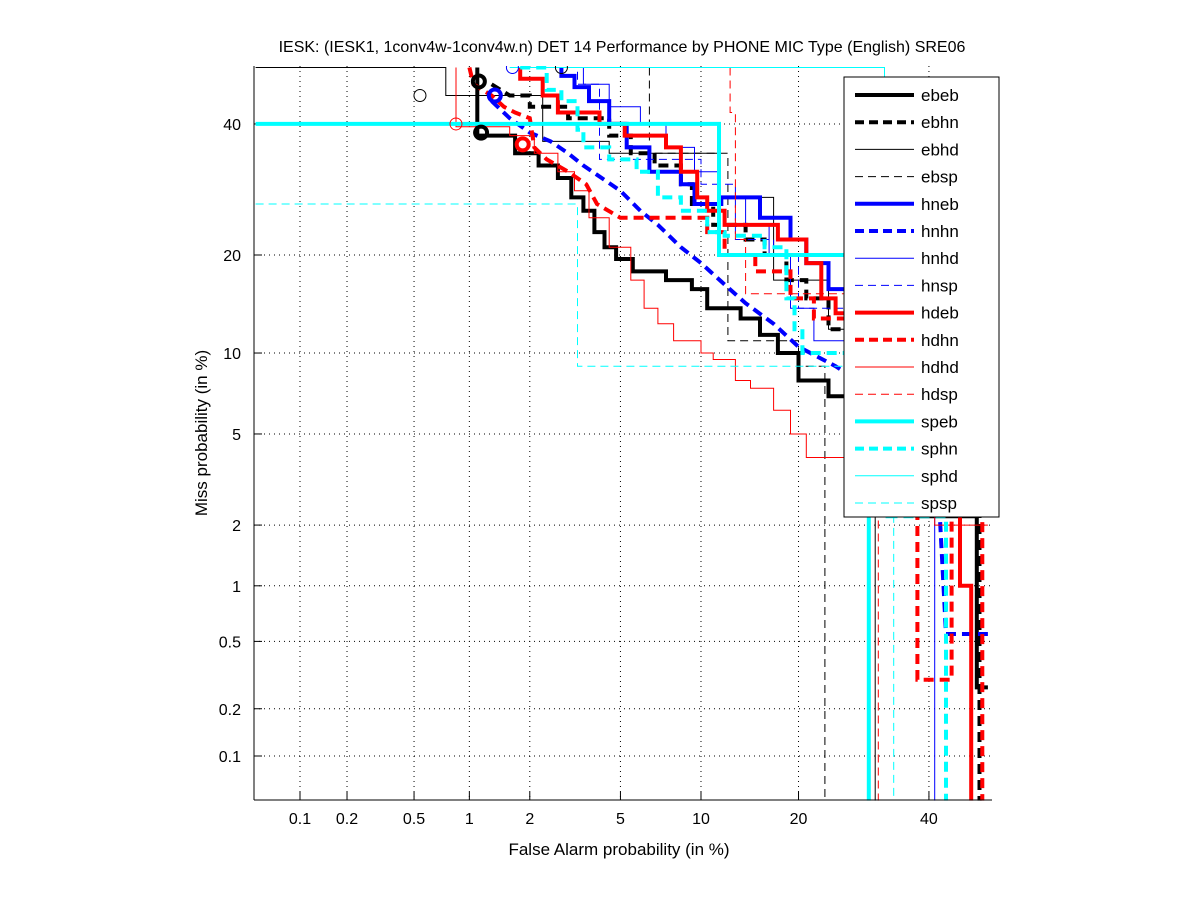 The height and width of the screenshot is (900, 1201). What do you see at coordinates (939, 476) in the screenshot?
I see `legend-label: sphd` at bounding box center [939, 476].